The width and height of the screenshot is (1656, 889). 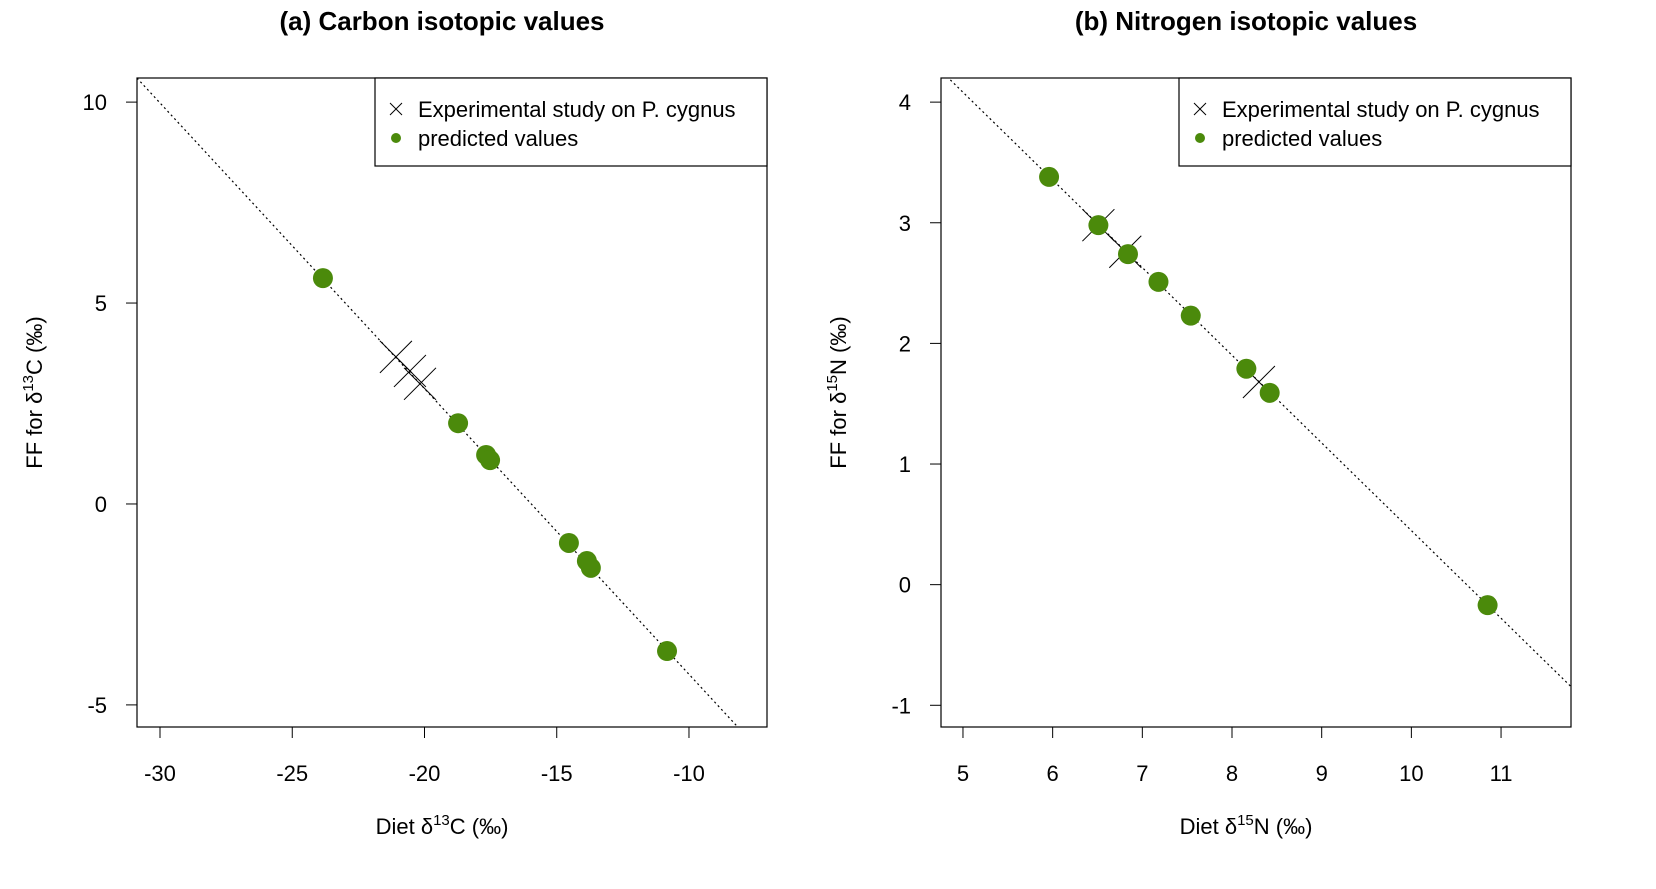 What do you see at coordinates (441, 820) in the screenshot?
I see `x-axis-label-sup: 13` at bounding box center [441, 820].